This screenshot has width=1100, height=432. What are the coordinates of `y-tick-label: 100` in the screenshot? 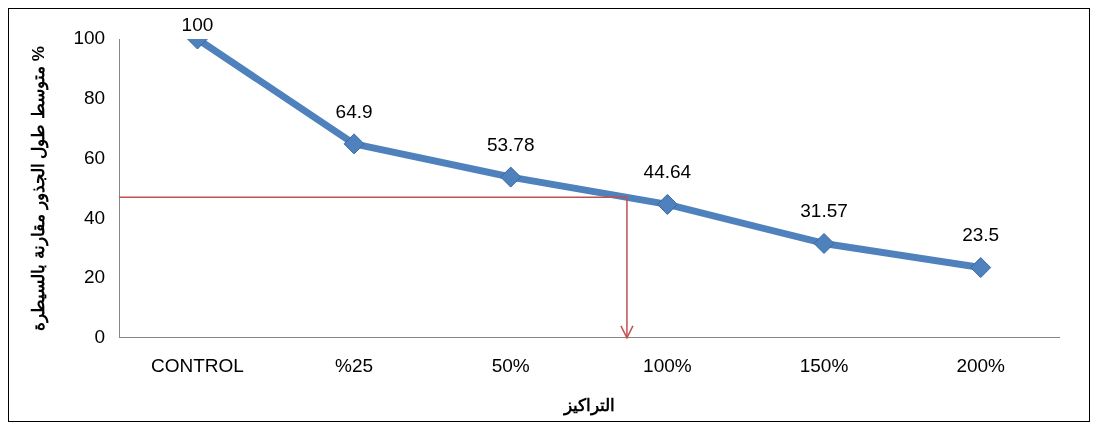 It's located at (89, 38).